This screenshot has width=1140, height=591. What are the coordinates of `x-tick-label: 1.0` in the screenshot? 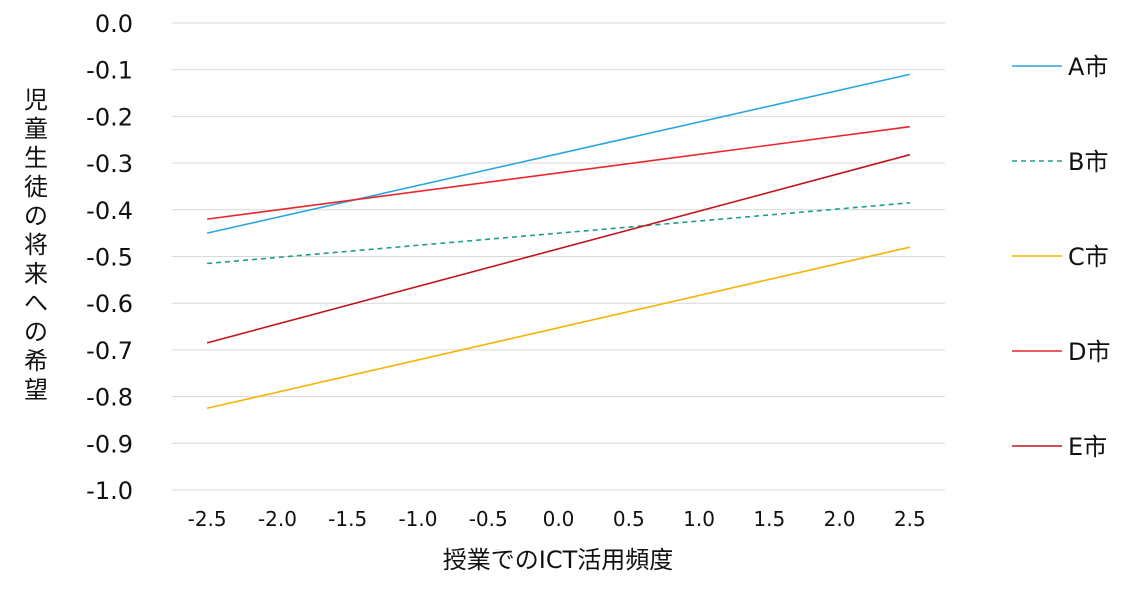 It's located at (699, 519).